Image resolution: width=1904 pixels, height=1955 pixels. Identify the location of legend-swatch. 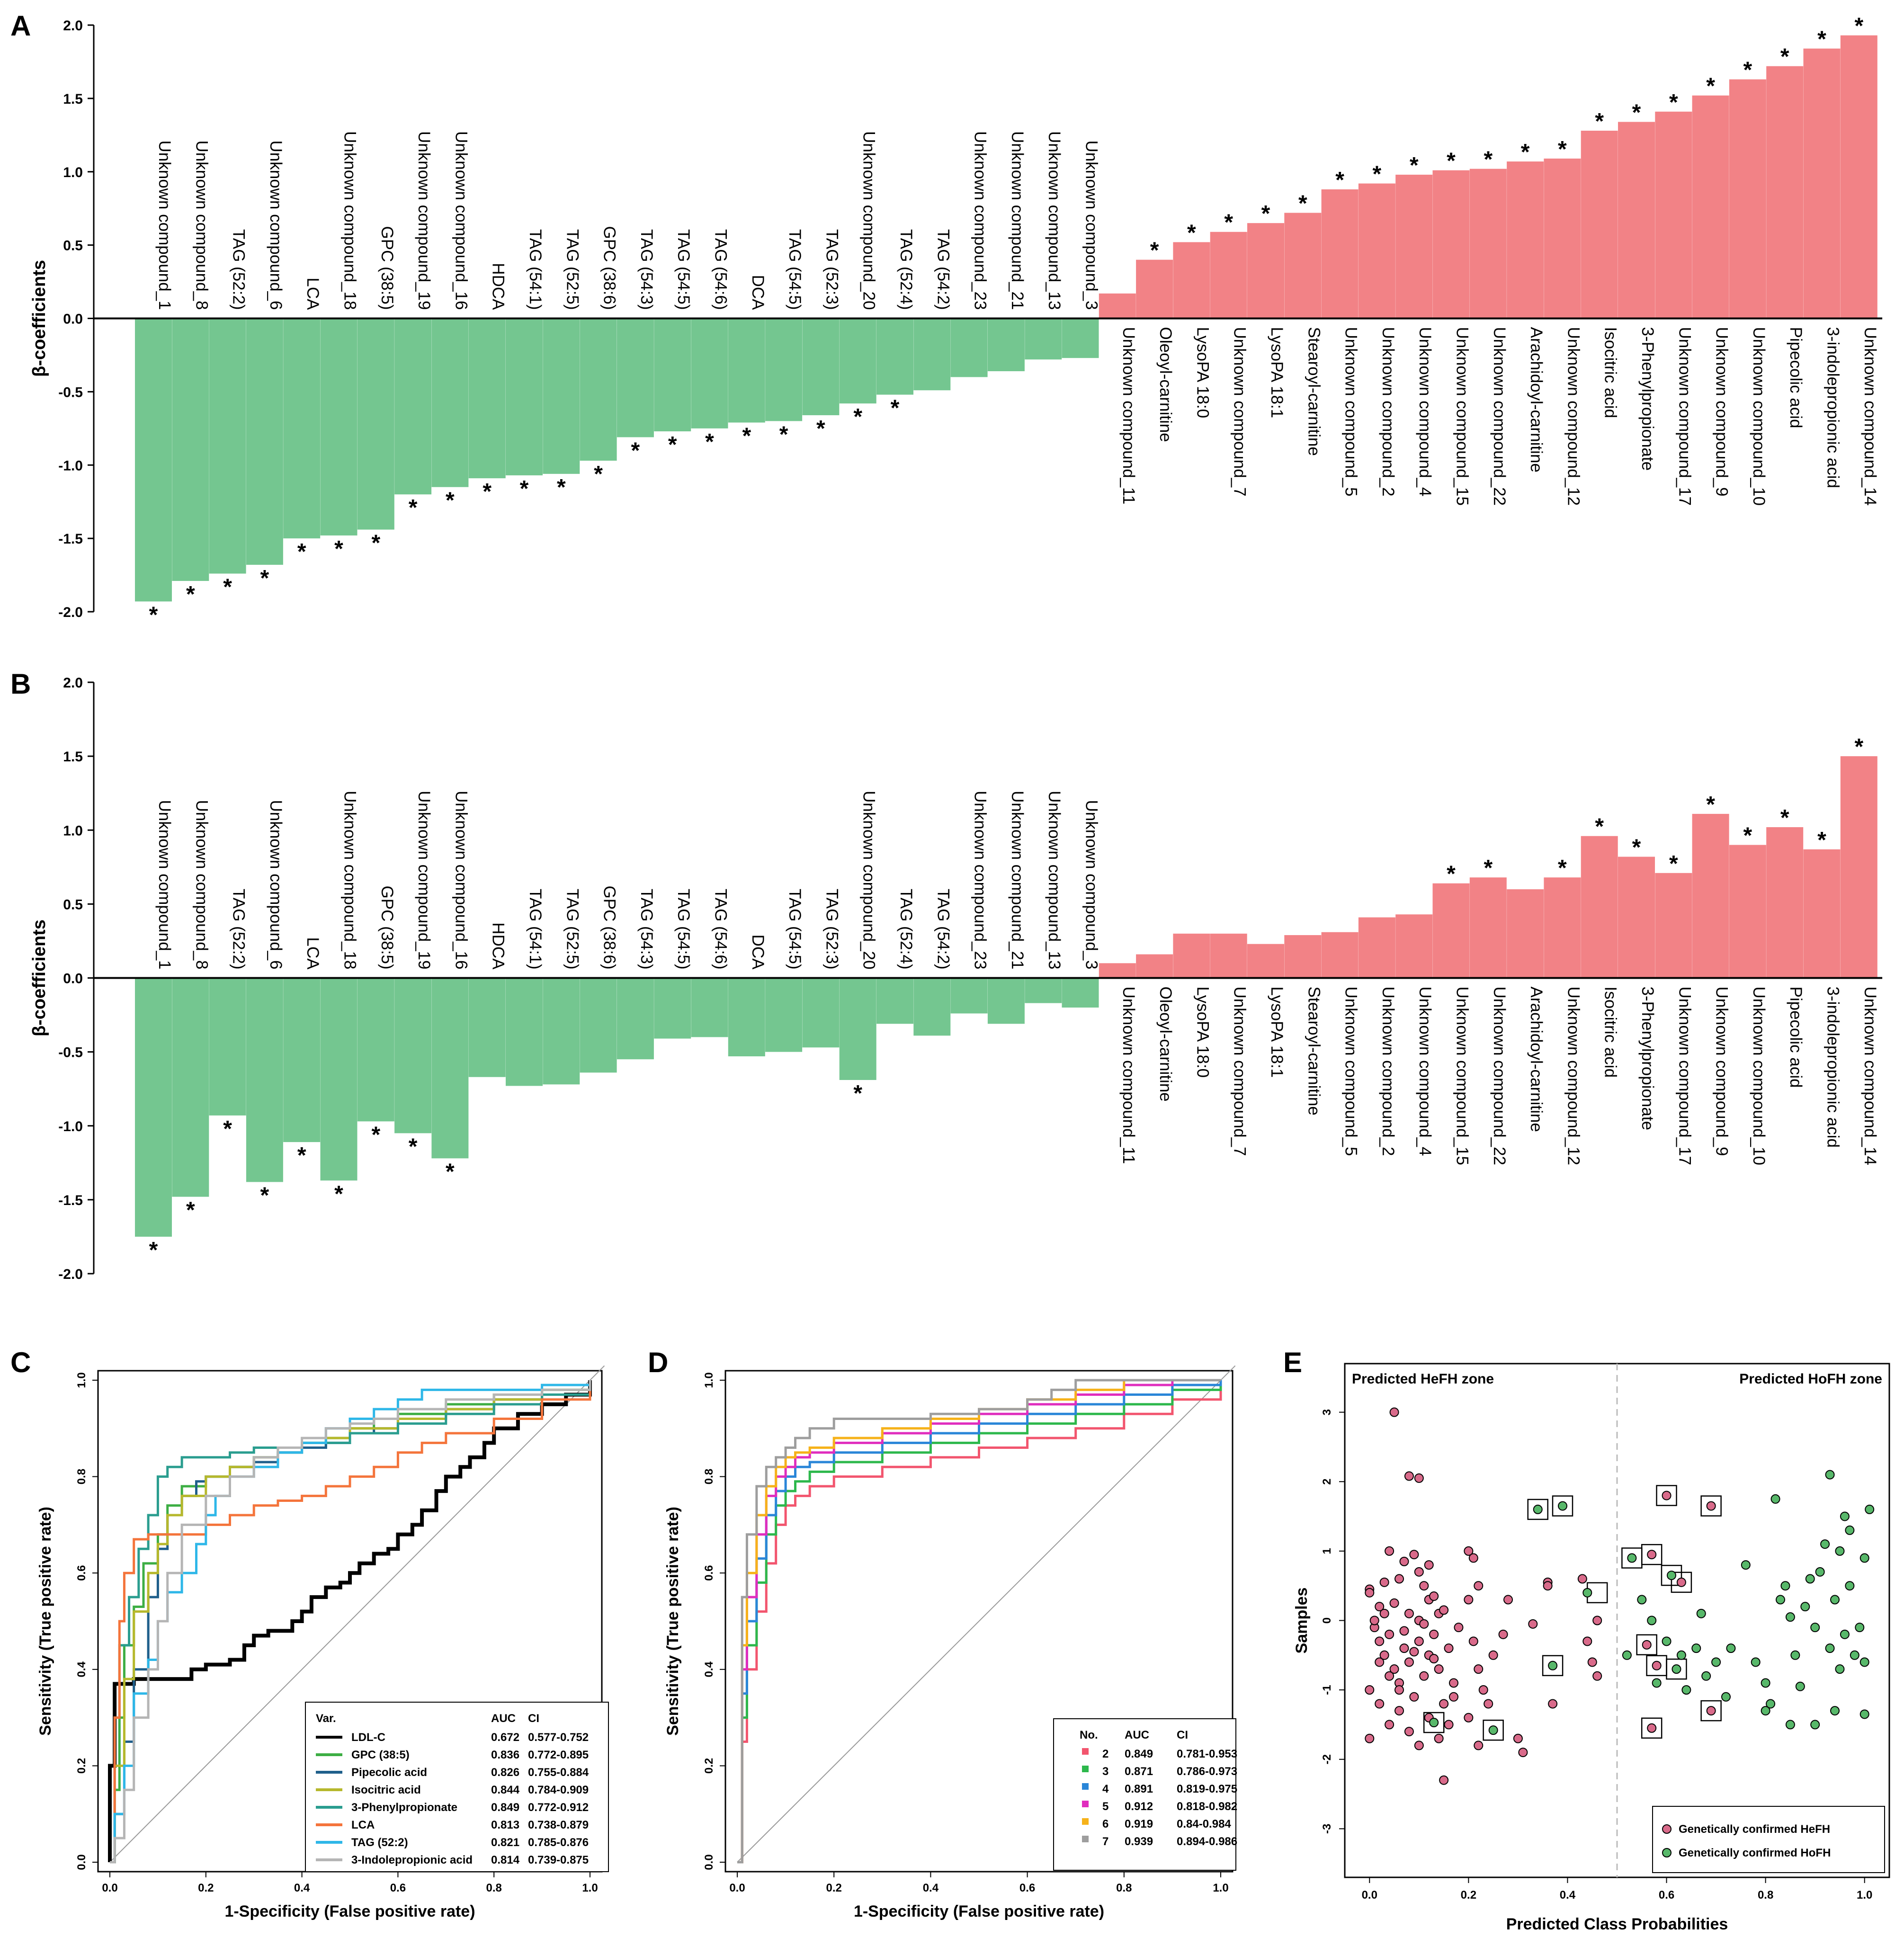
(1085, 1787).